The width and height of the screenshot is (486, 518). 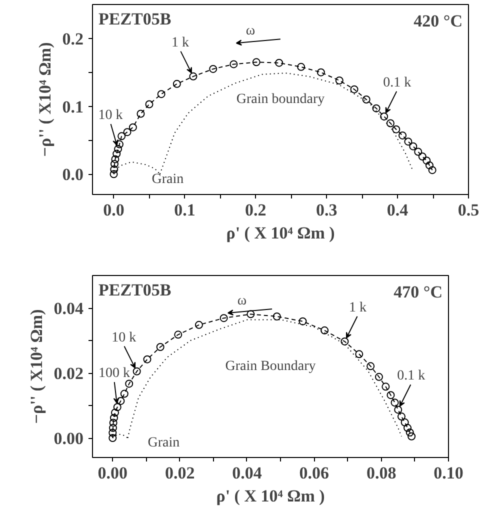 What do you see at coordinates (280, 99) in the screenshot?
I see `annotation: Grain boundary` at bounding box center [280, 99].